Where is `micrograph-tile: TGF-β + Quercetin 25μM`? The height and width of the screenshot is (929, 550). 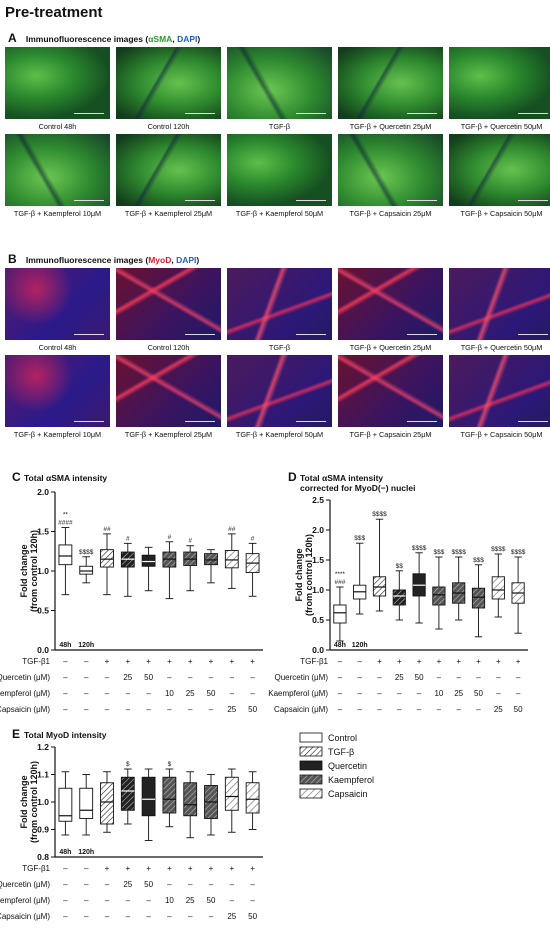
micrograph-tile: TGF-β + Quercetin 25μM is located at coordinates (390, 90).